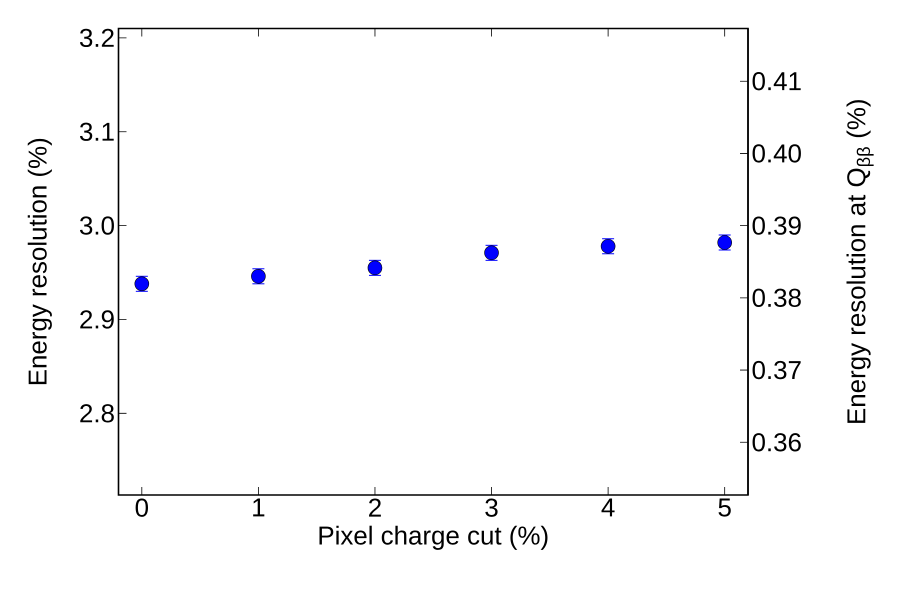 This screenshot has height=600, width=900. I want to click on y-tick-label: 3.0, so click(97, 225).